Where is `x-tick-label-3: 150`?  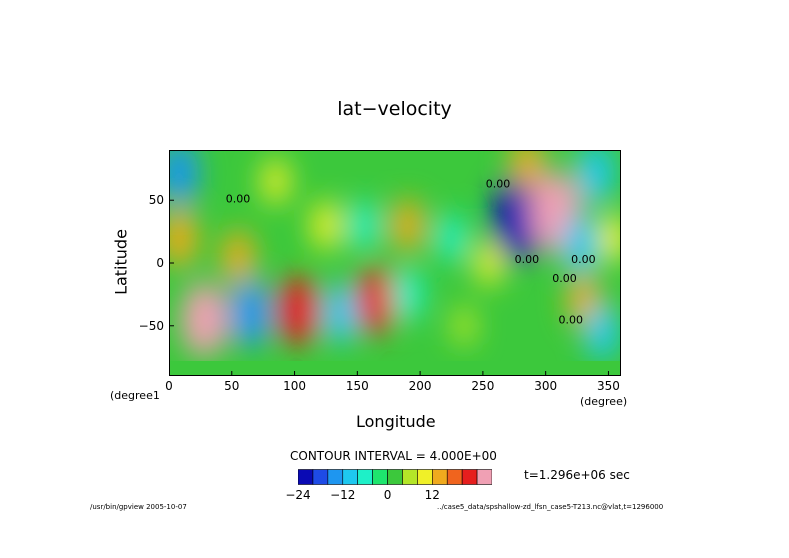 x-tick-label-3: 150 is located at coordinates (357, 386).